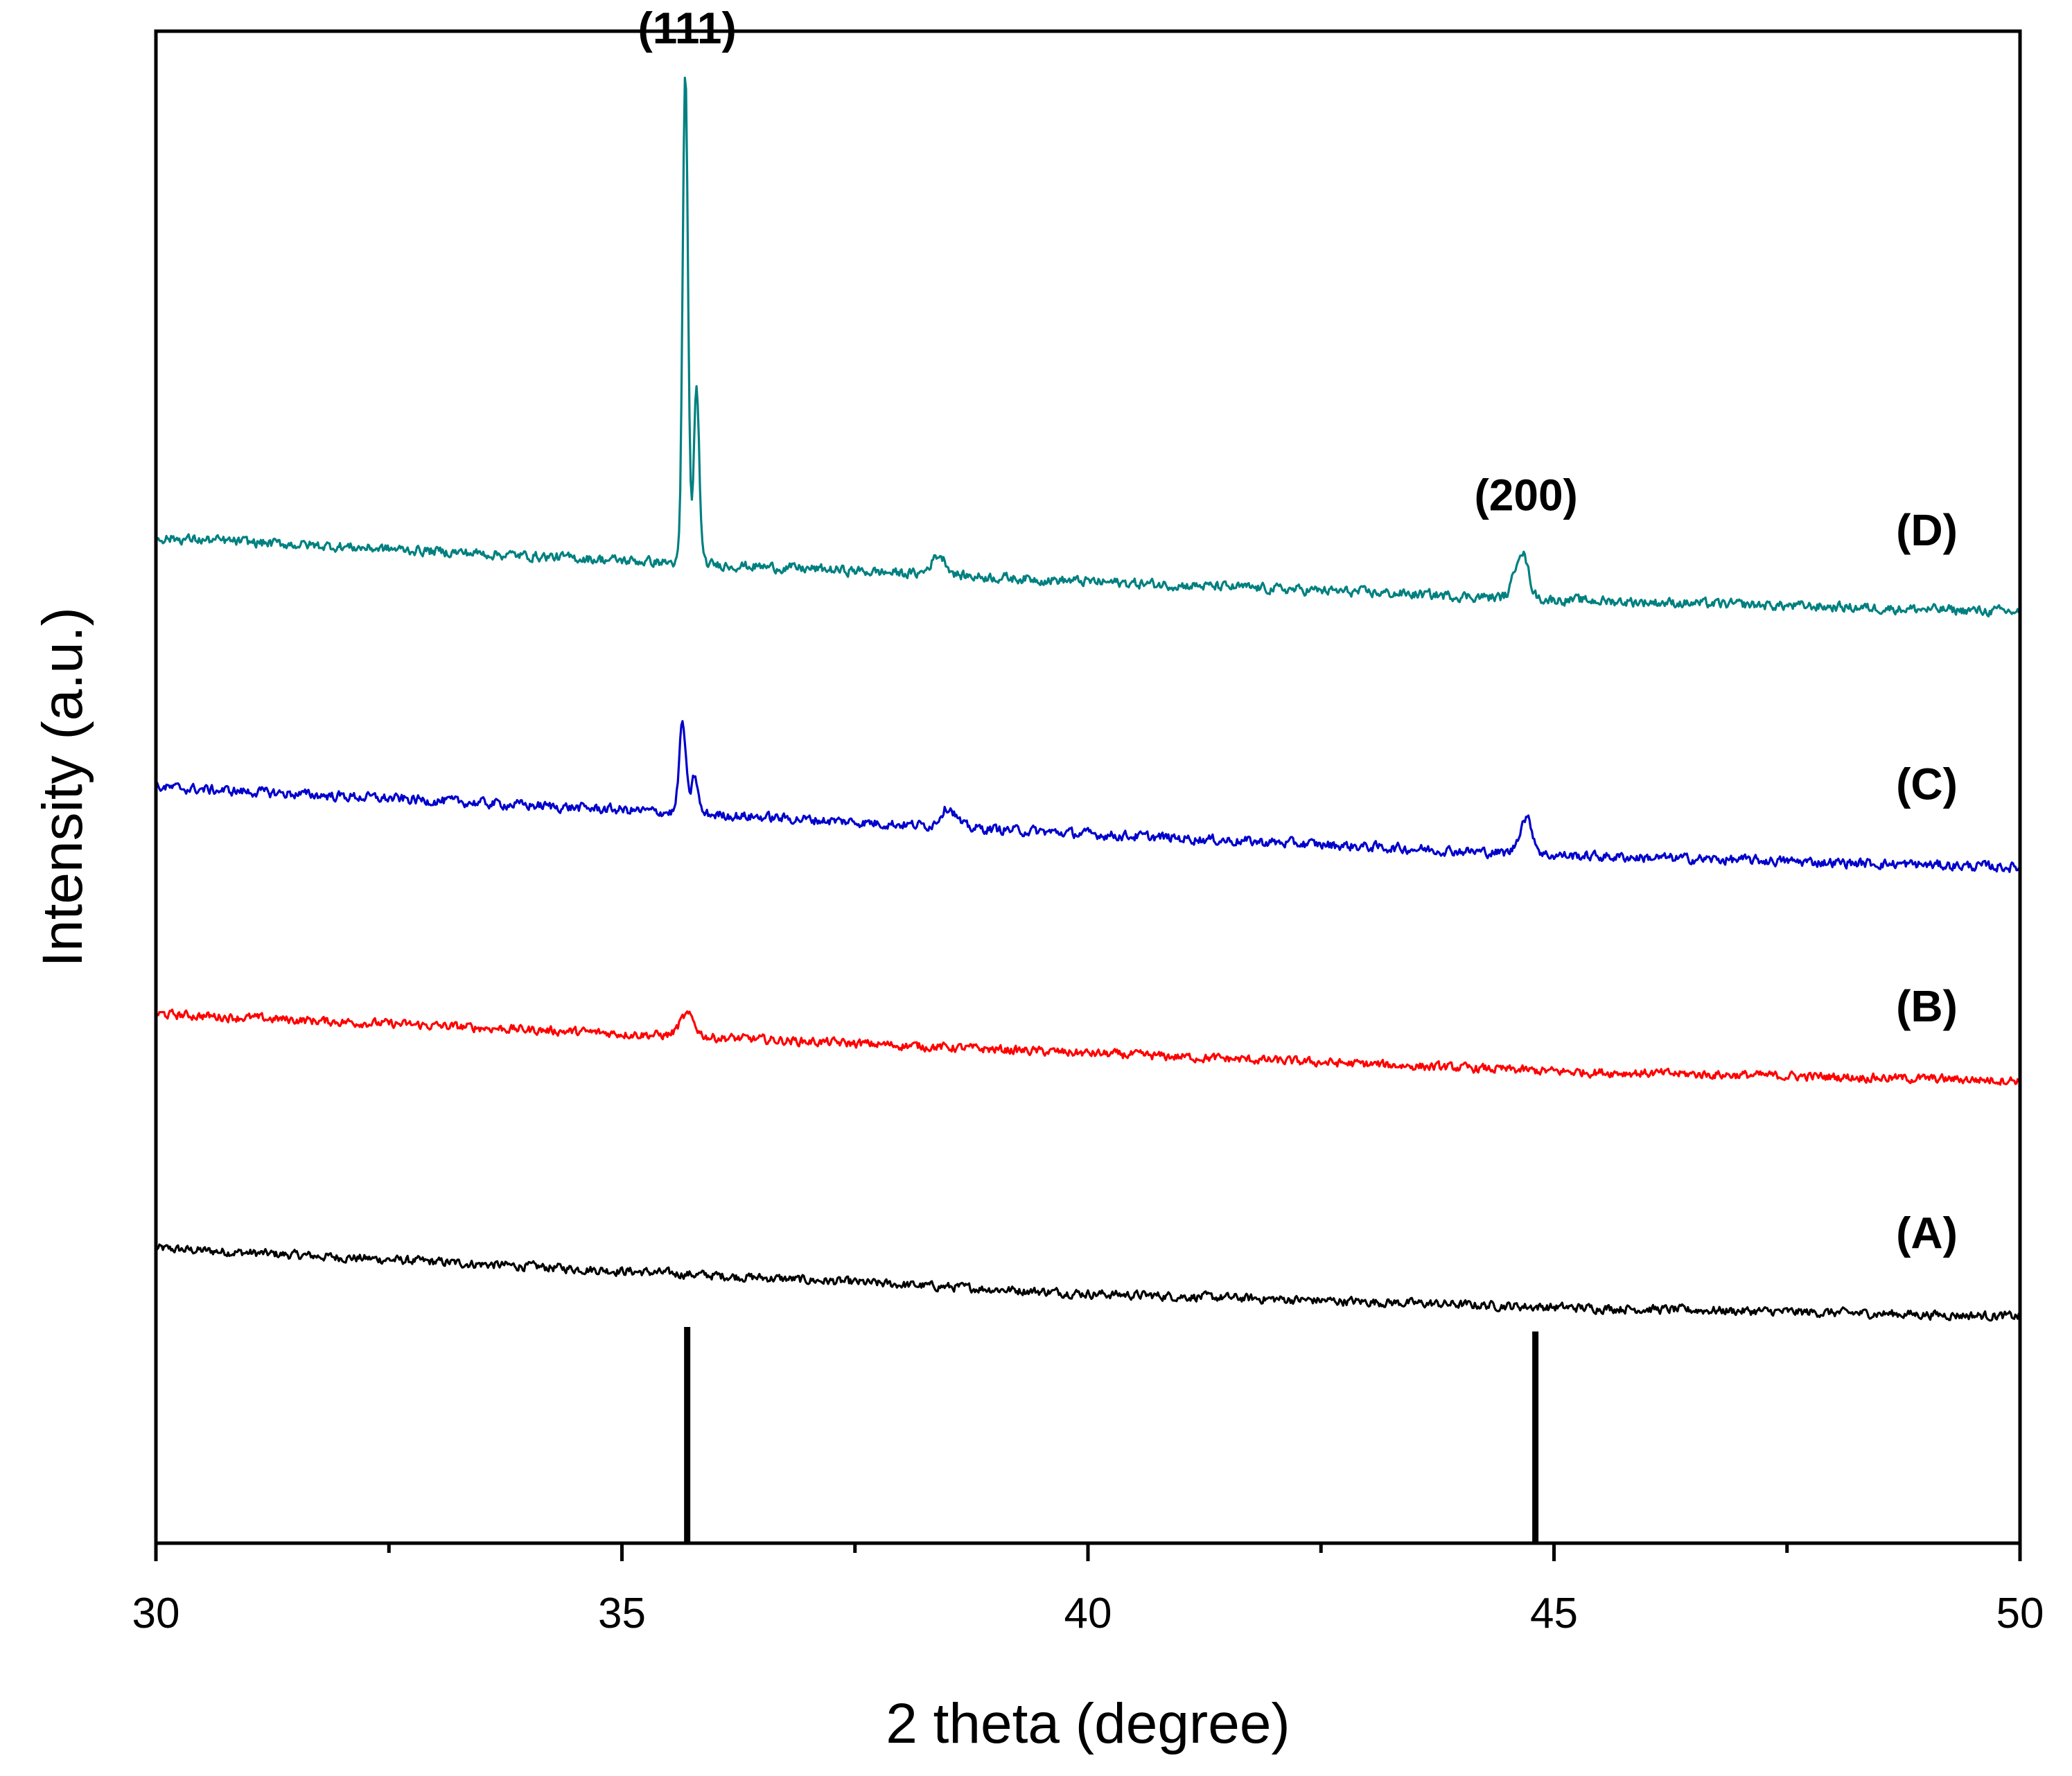  I want to click on annotation-label: (B), so click(1927, 1006).